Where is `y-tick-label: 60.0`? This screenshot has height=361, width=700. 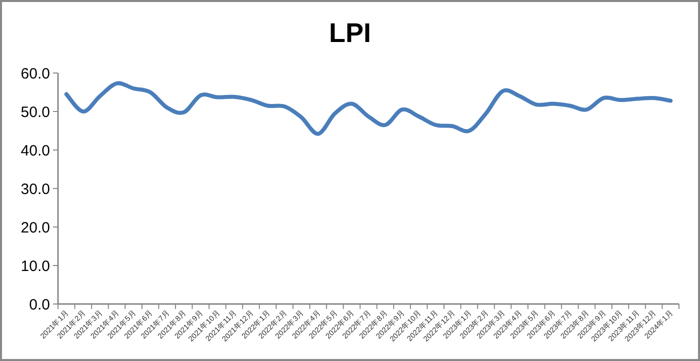 y-tick-label: 60.0 is located at coordinates (35, 74).